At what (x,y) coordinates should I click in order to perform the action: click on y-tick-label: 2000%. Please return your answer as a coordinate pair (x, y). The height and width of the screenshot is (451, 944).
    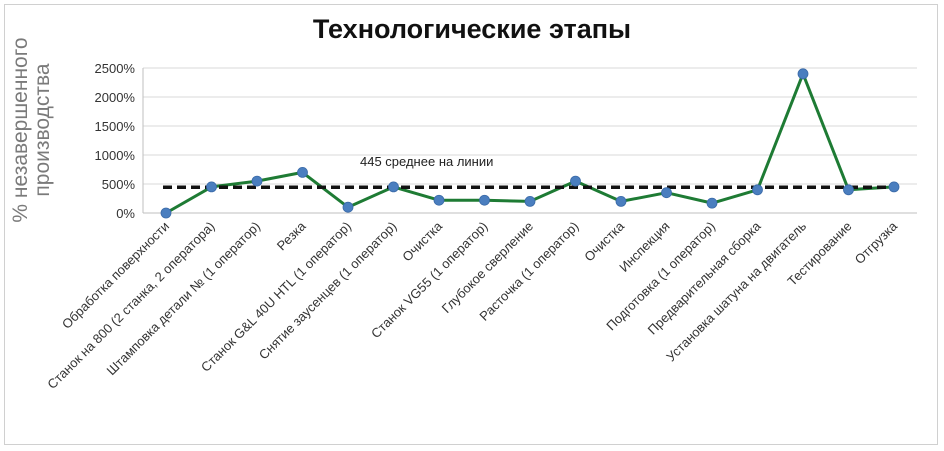
    Looking at the image, I should click on (115, 97).